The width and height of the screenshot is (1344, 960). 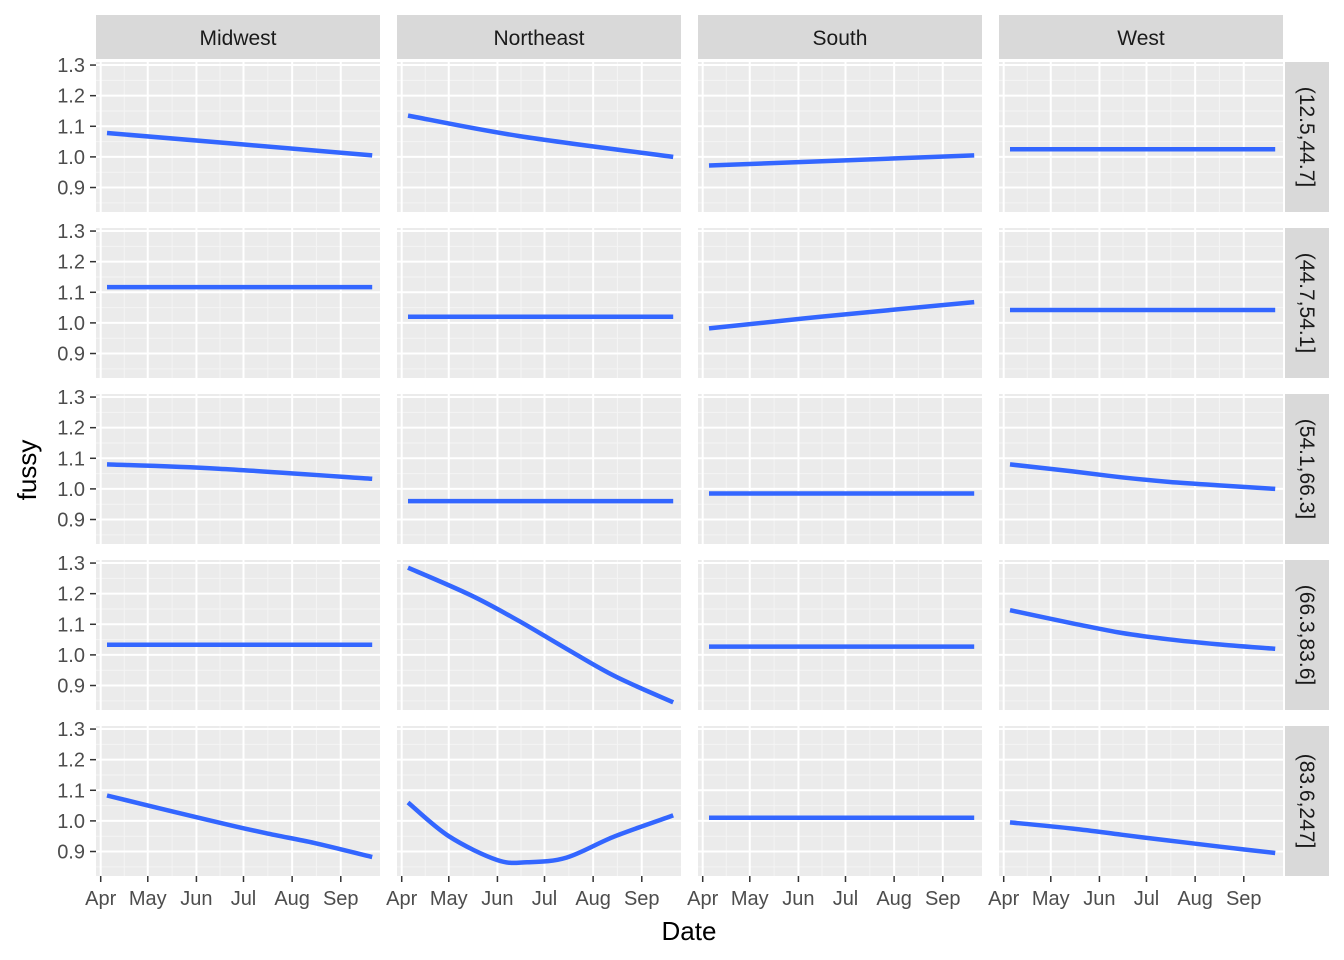 What do you see at coordinates (689, 931) in the screenshot?
I see `x-axis-title: Date` at bounding box center [689, 931].